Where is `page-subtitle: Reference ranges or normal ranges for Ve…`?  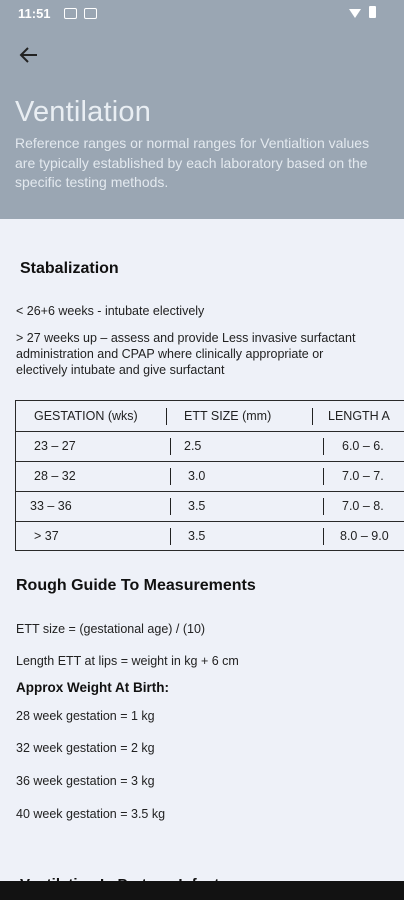
page-subtitle: Reference ranges or normal ranges for Ve… is located at coordinates (192, 162).